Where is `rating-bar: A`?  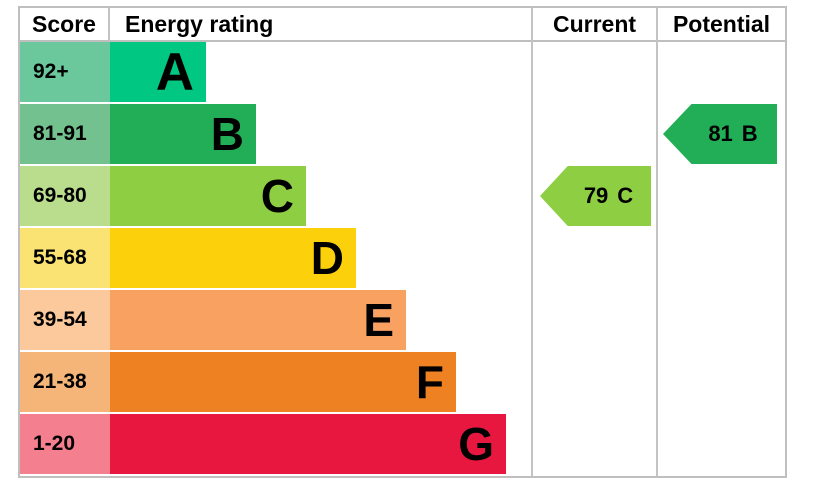
rating-bar: A is located at coordinates (158, 72).